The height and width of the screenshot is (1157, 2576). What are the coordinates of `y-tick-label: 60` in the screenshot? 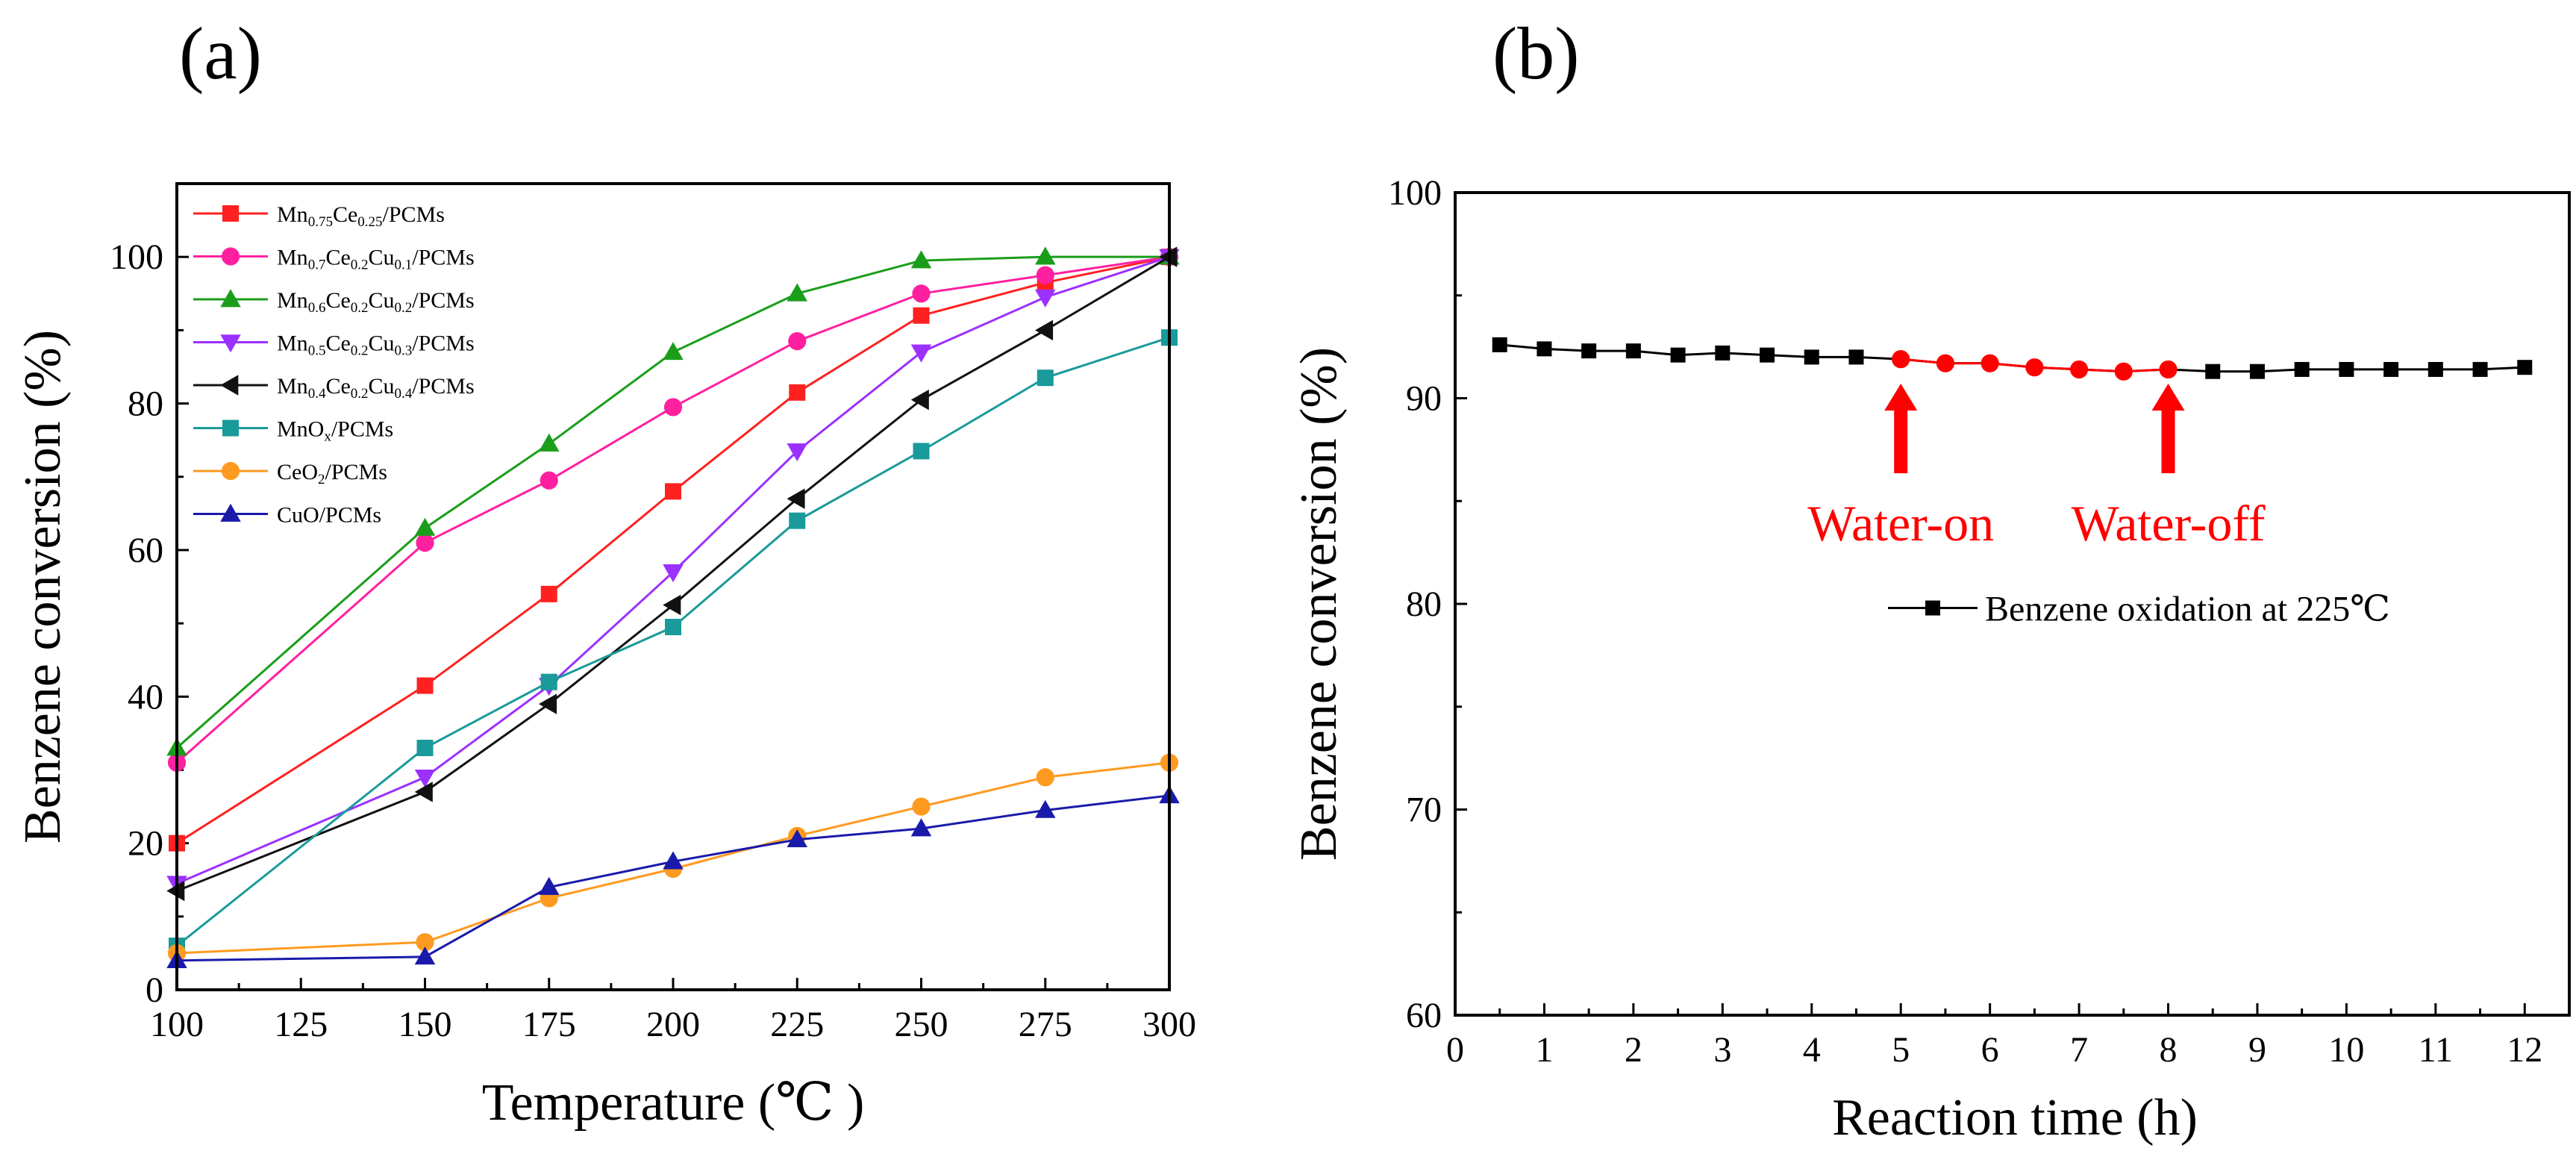 It's located at (145, 551).